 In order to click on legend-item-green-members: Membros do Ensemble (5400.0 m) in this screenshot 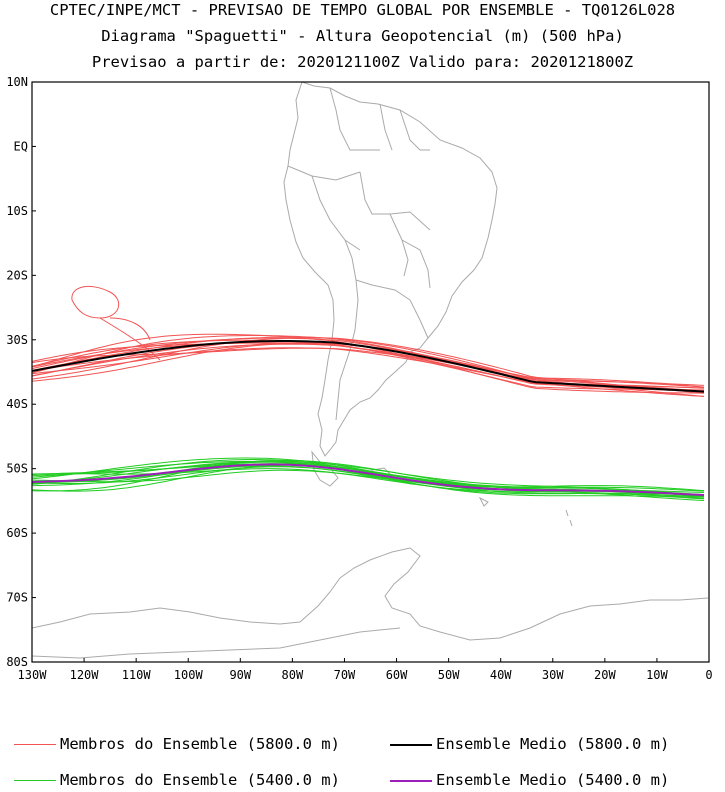, I will do `click(177, 780)`.